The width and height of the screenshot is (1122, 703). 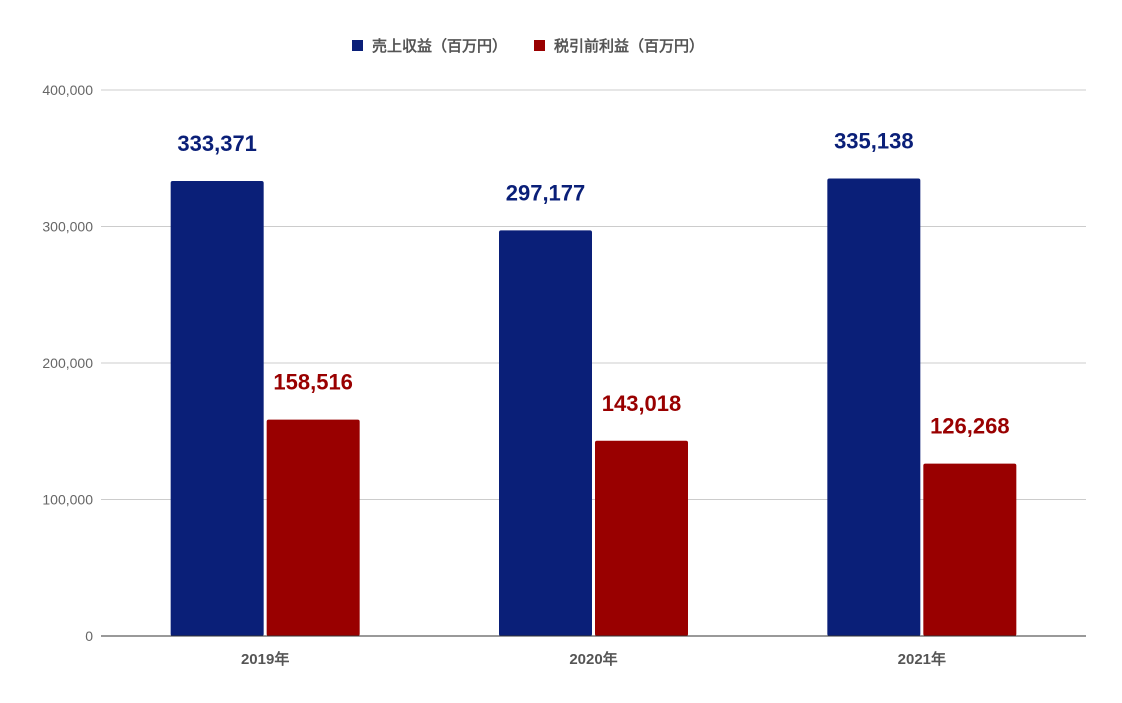 I want to click on data-label: 297,177, so click(x=546, y=192).